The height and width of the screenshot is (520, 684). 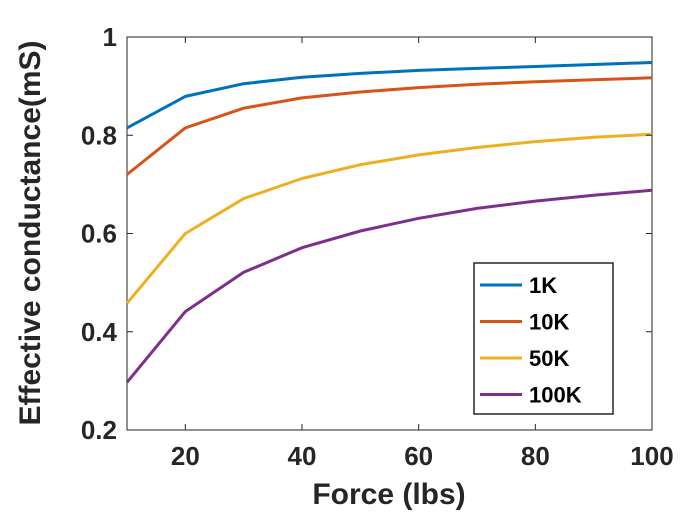 What do you see at coordinates (549, 322) in the screenshot?
I see `legend-label-10k: 10K` at bounding box center [549, 322].